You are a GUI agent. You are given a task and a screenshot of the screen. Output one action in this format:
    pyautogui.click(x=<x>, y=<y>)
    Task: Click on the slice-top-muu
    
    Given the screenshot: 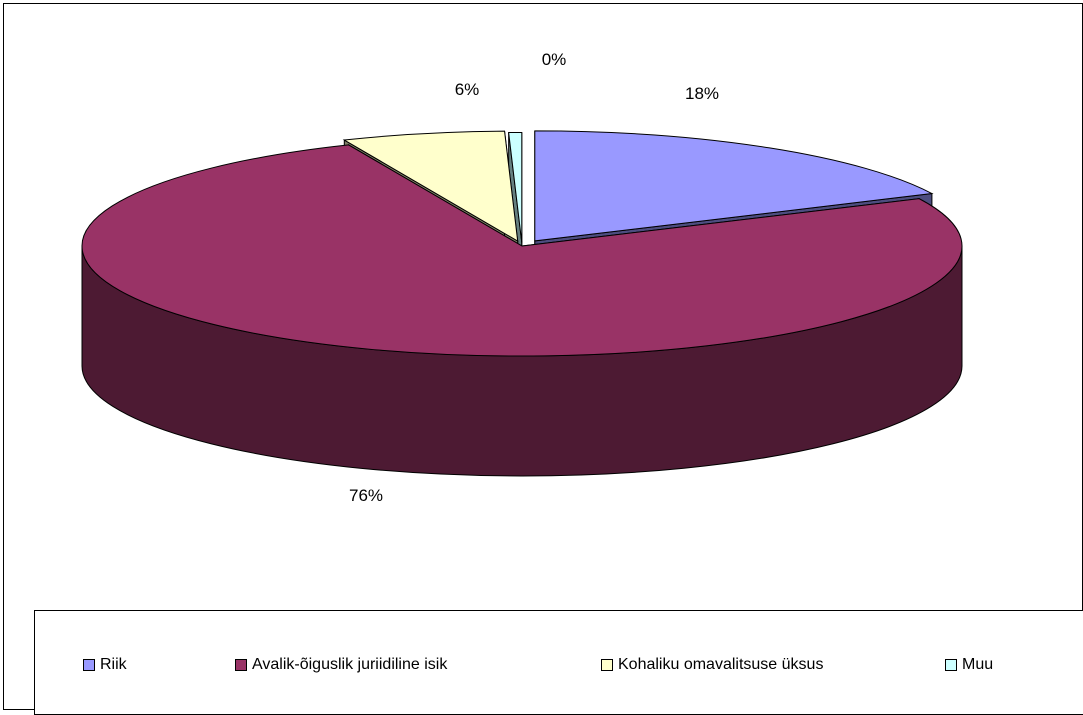 What is the action you would take?
    pyautogui.click(x=515, y=187)
    